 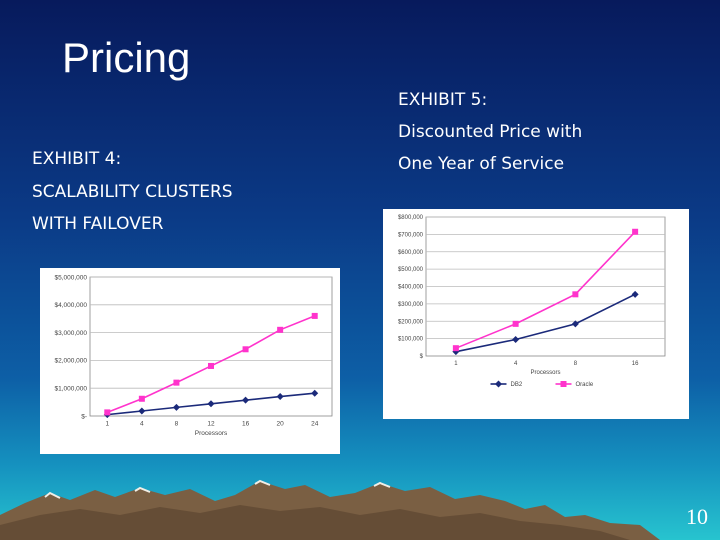 What do you see at coordinates (84, 416) in the screenshot?
I see `y-tick-label: $-` at bounding box center [84, 416].